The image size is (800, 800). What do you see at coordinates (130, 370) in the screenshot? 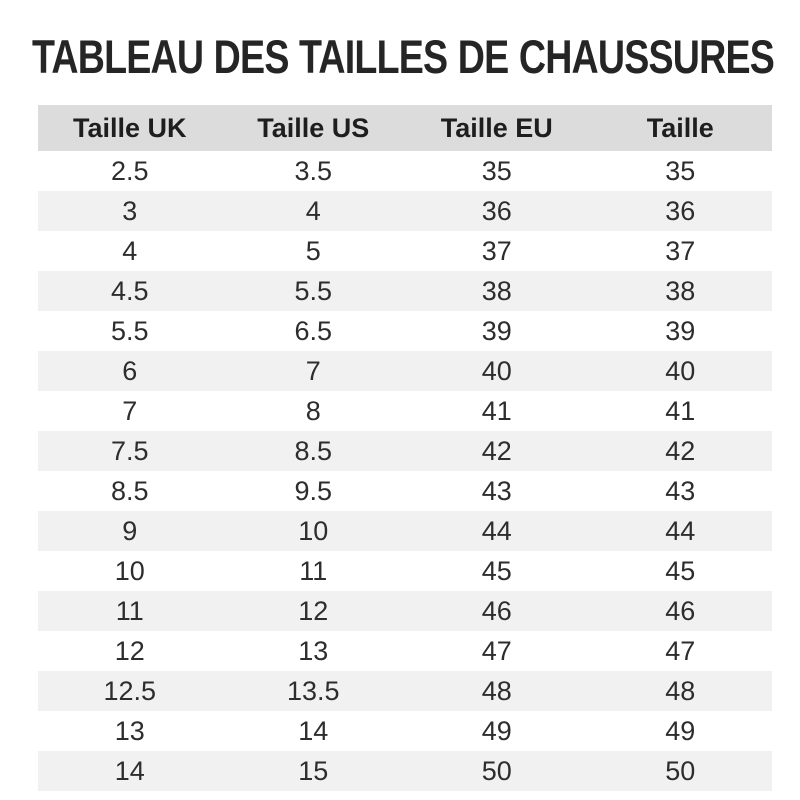
I see `table-cell: 6` at bounding box center [130, 370].